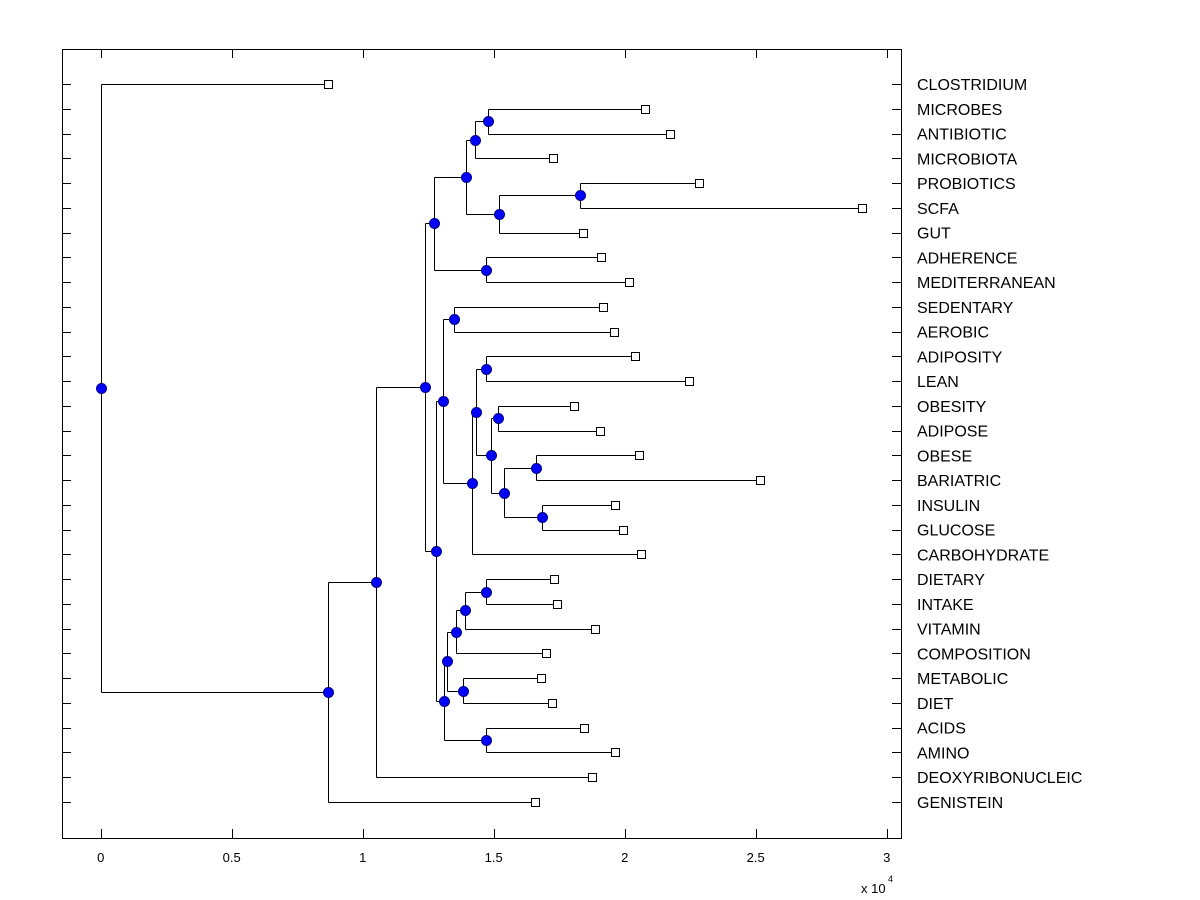 This screenshot has height=900, width=1200. Describe the element at coordinates (974, 654) in the screenshot. I see `leaf-label: COMPOSITION` at that location.